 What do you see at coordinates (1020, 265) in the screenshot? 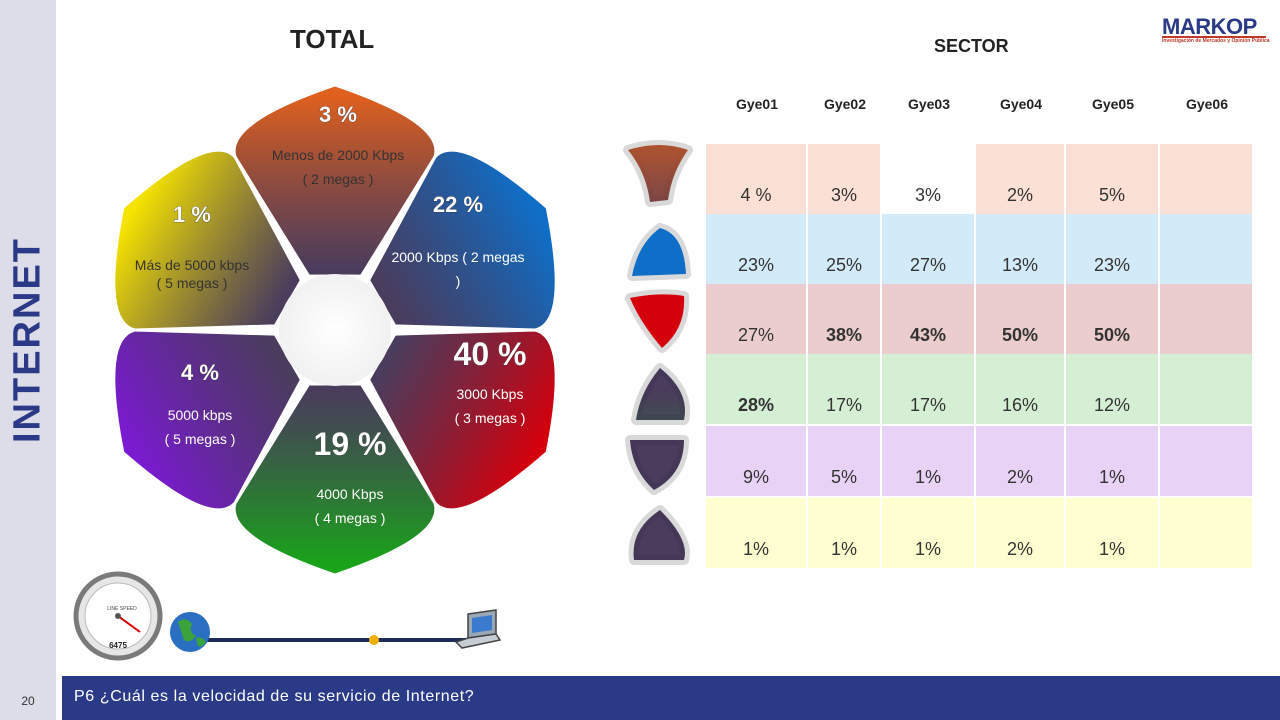
I see `sector-cell-value: 13%` at bounding box center [1020, 265].